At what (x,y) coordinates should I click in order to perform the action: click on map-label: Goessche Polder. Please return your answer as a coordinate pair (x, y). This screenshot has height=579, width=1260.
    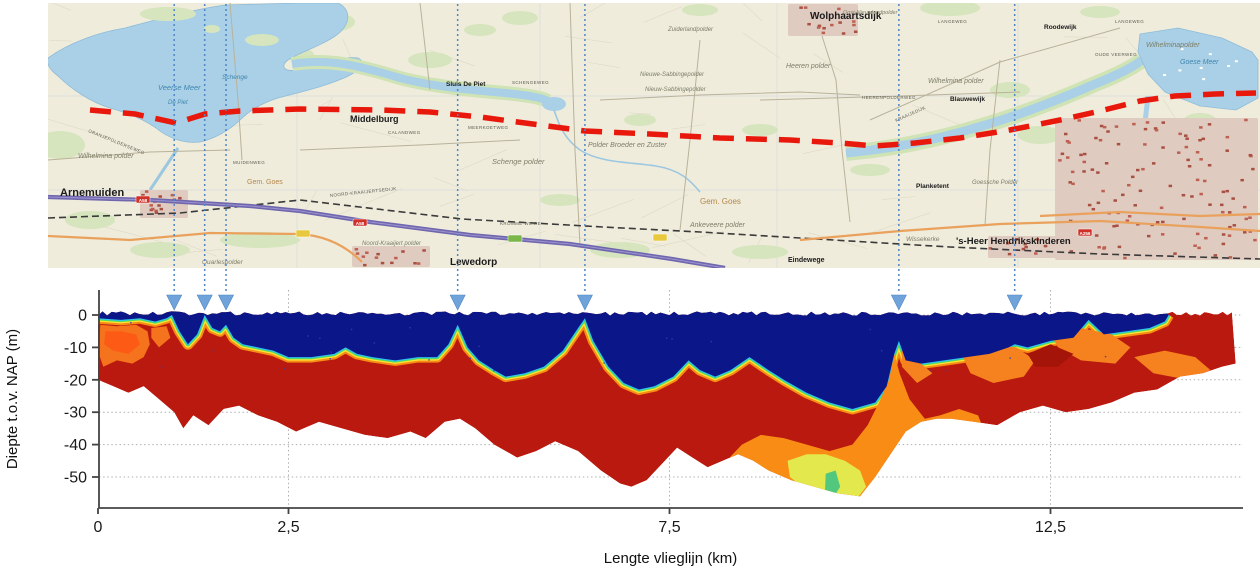
    Looking at the image, I should click on (995, 183).